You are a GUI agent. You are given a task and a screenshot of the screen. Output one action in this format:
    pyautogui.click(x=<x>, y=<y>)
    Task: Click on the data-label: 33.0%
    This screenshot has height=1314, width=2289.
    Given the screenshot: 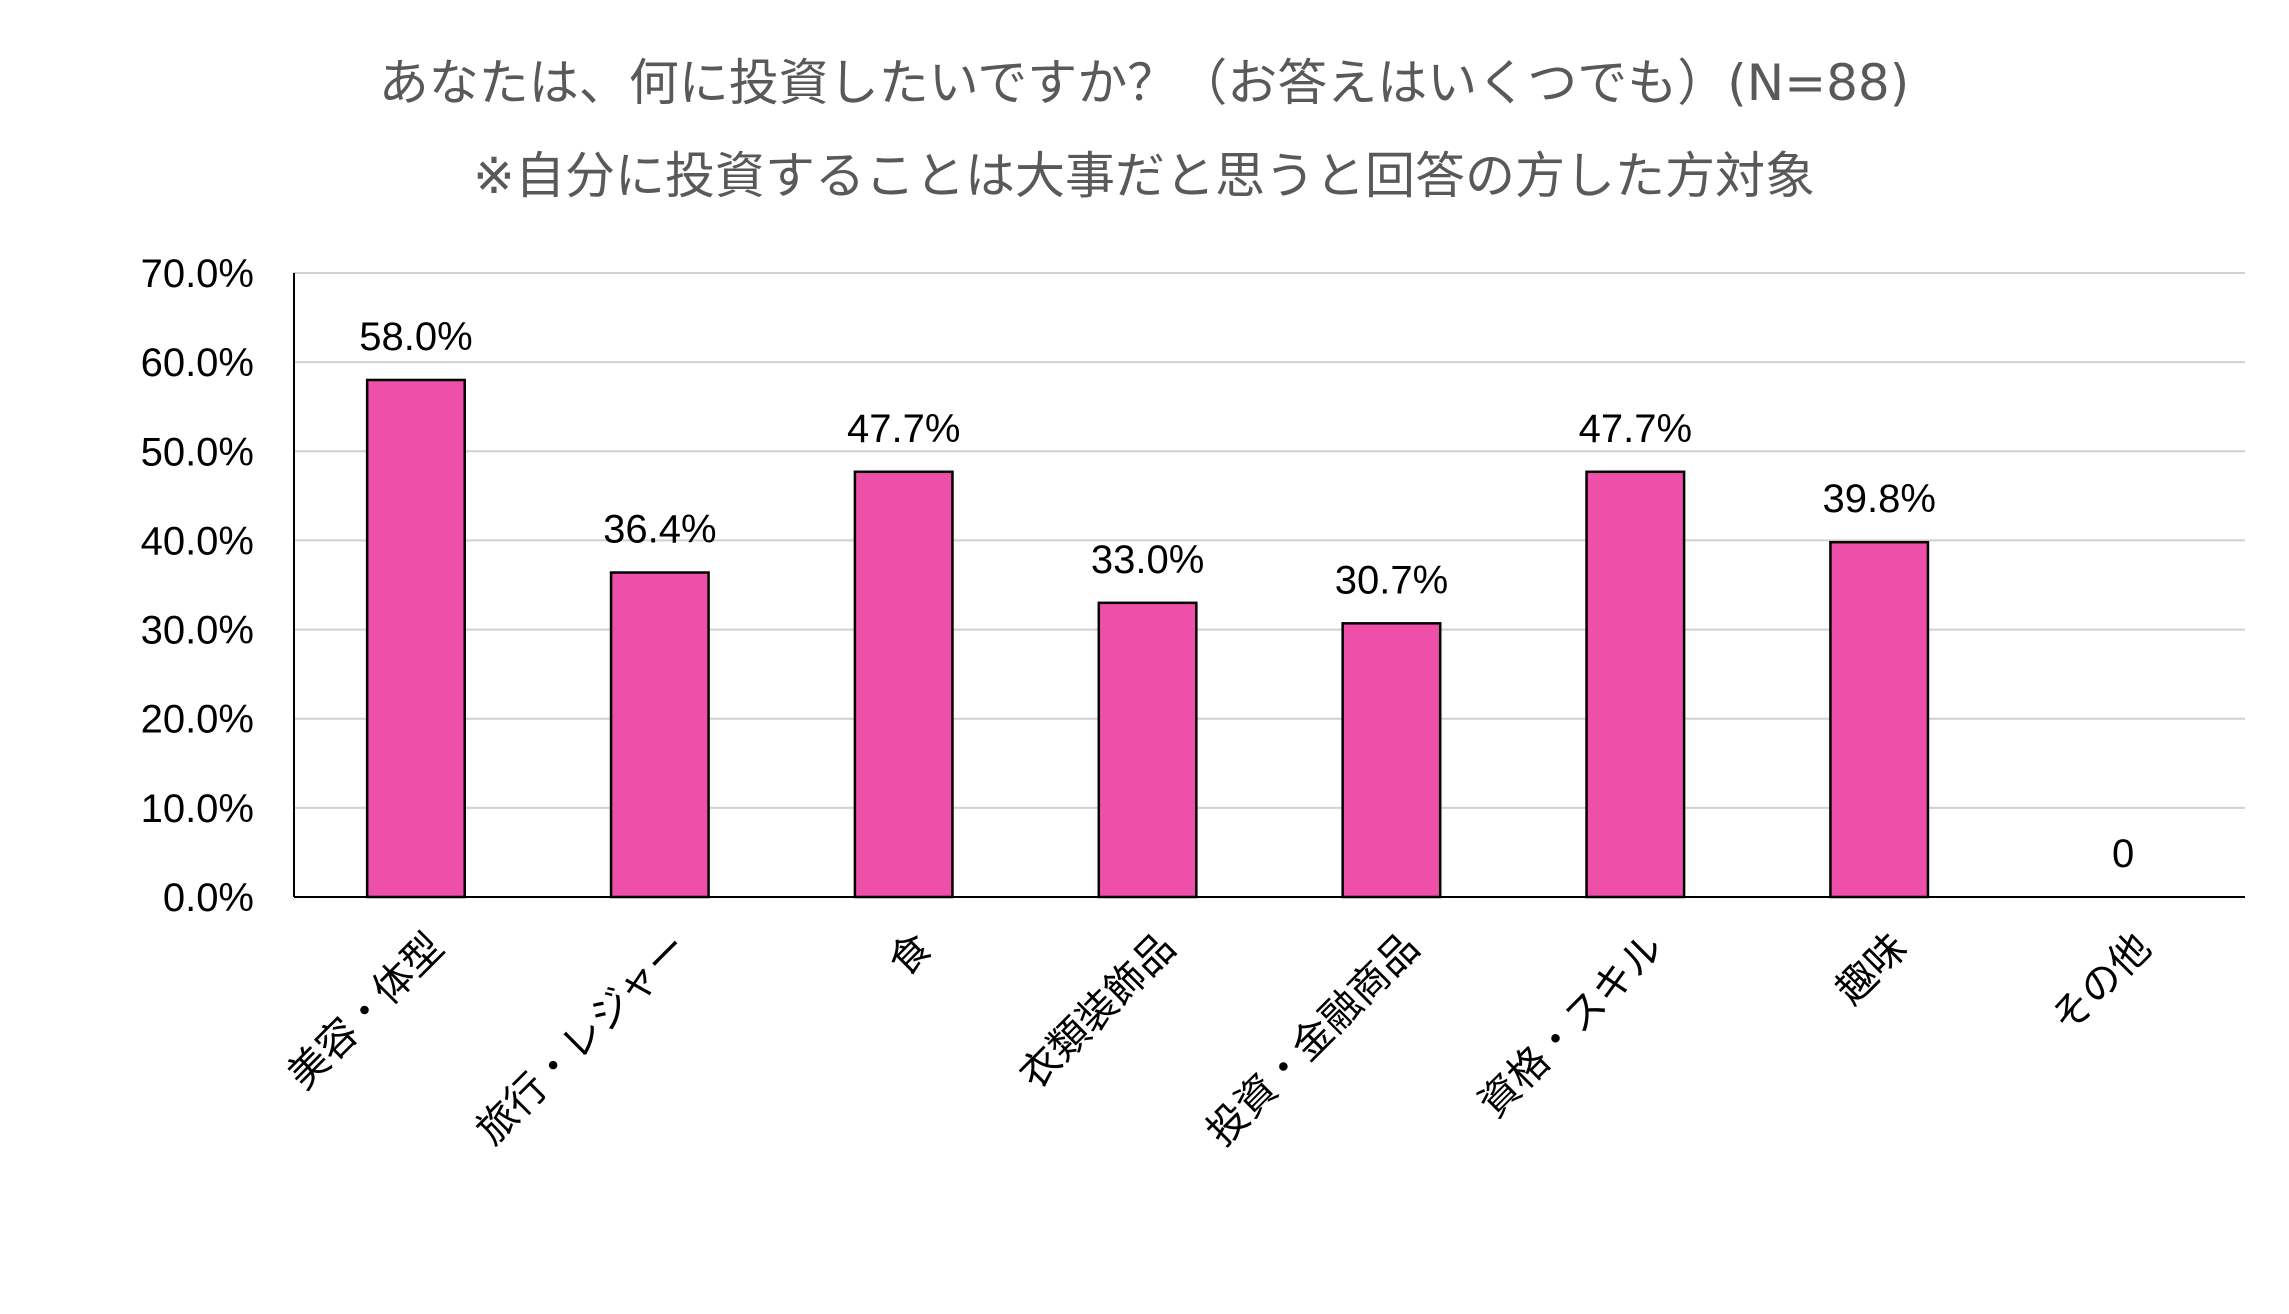 What is the action you would take?
    pyautogui.click(x=1147, y=560)
    